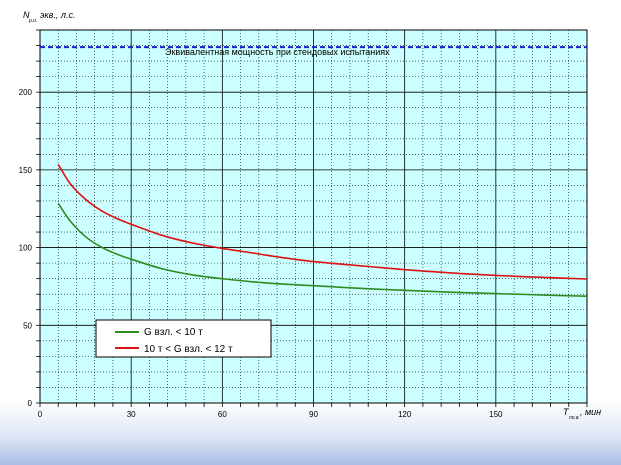 The height and width of the screenshot is (465, 621). I want to click on y-tick-label: 100, so click(26, 248).